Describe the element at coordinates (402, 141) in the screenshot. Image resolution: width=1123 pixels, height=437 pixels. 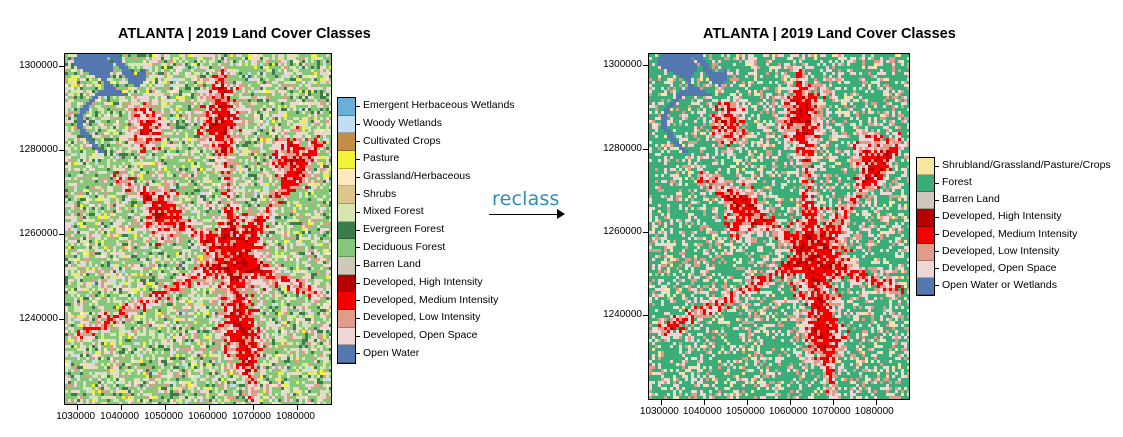
I see `legend-label: Cultivated Crops` at that location.